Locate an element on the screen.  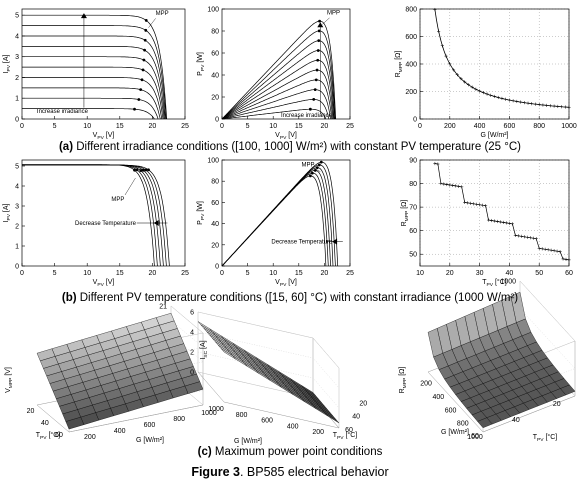
u-axis-label: G [W/m²] is located at coordinates (248, 441).